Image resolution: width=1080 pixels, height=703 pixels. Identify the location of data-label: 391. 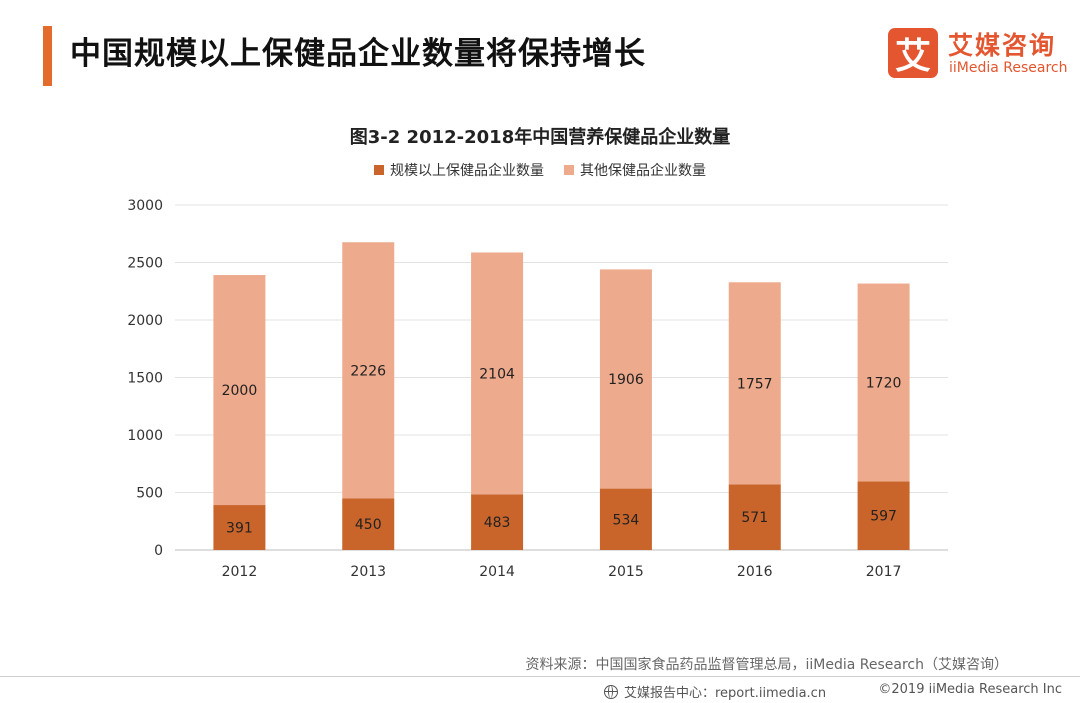
(239, 529).